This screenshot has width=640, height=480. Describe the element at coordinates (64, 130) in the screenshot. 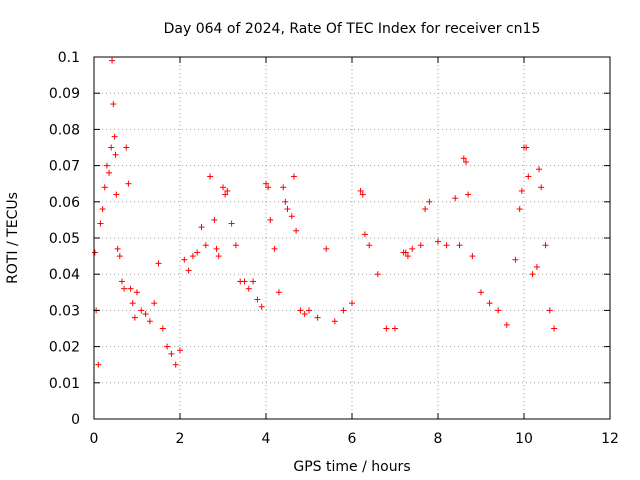

I see `y-tick-label: 0.08` at that location.